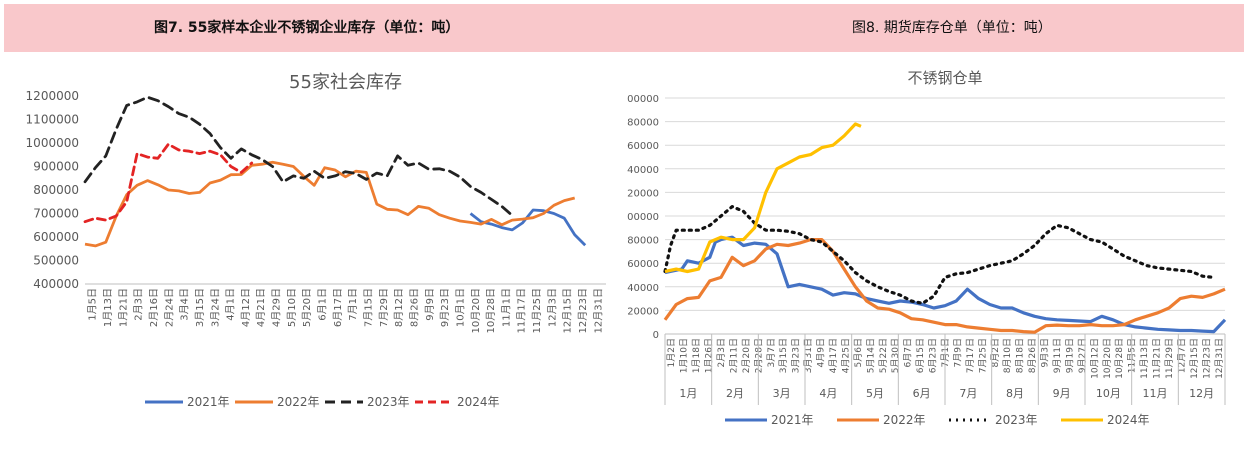 The width and height of the screenshot is (1254, 460). I want to click on x-tick-label: 4月12日, so click(246, 307).